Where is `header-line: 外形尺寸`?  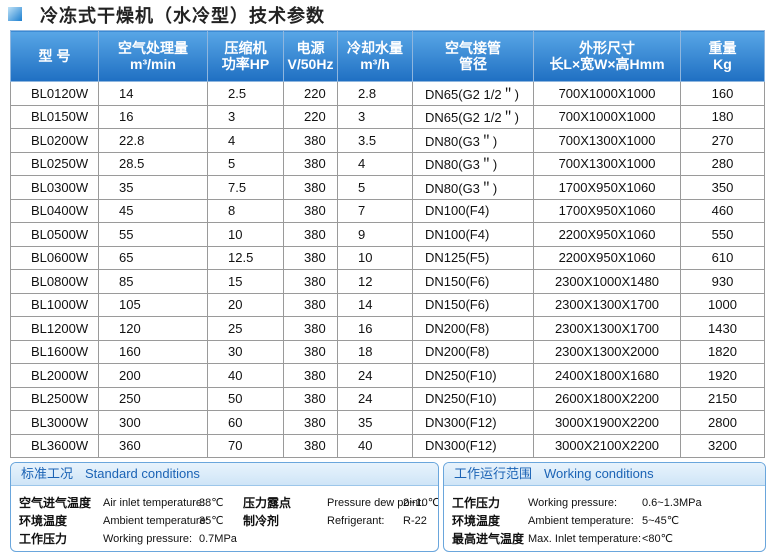
header-line: 外形尺寸 is located at coordinates (607, 48).